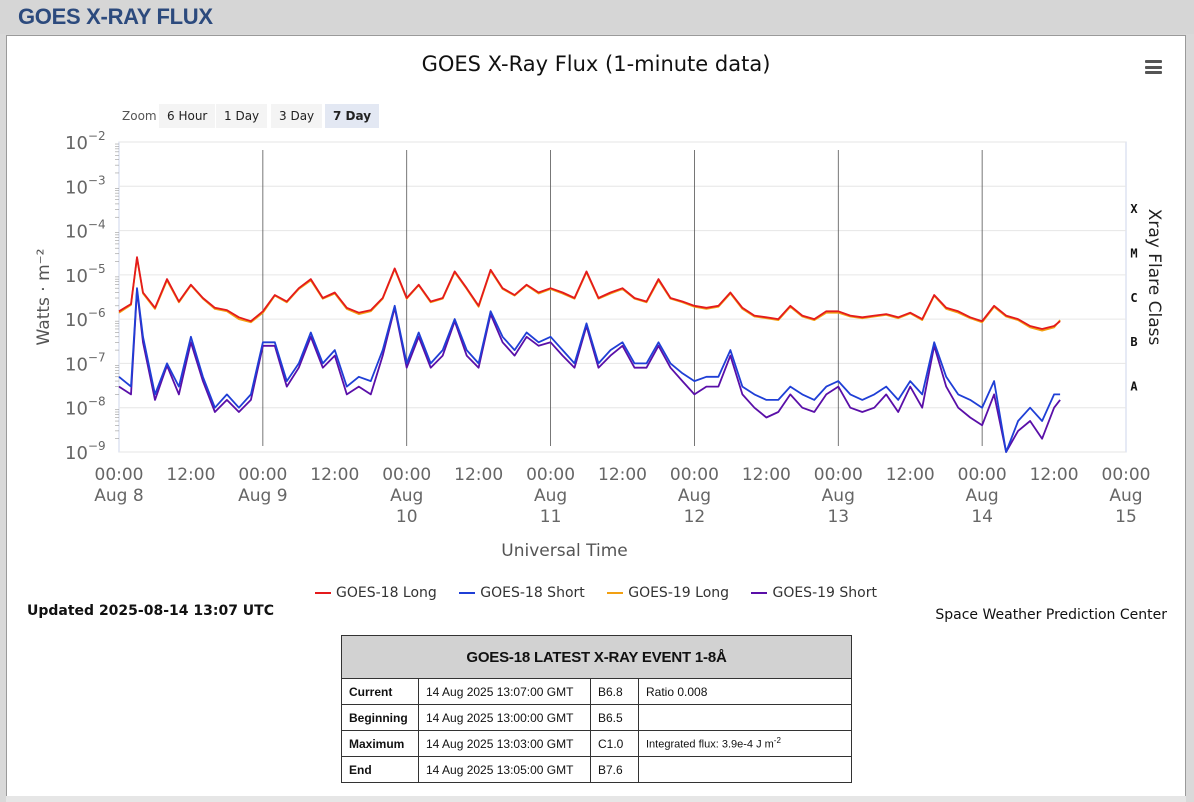 The image size is (1194, 802). Describe the element at coordinates (504, 743) in the screenshot. I see `row-time: 14 Aug 2025 13:03:00 GMT` at that location.